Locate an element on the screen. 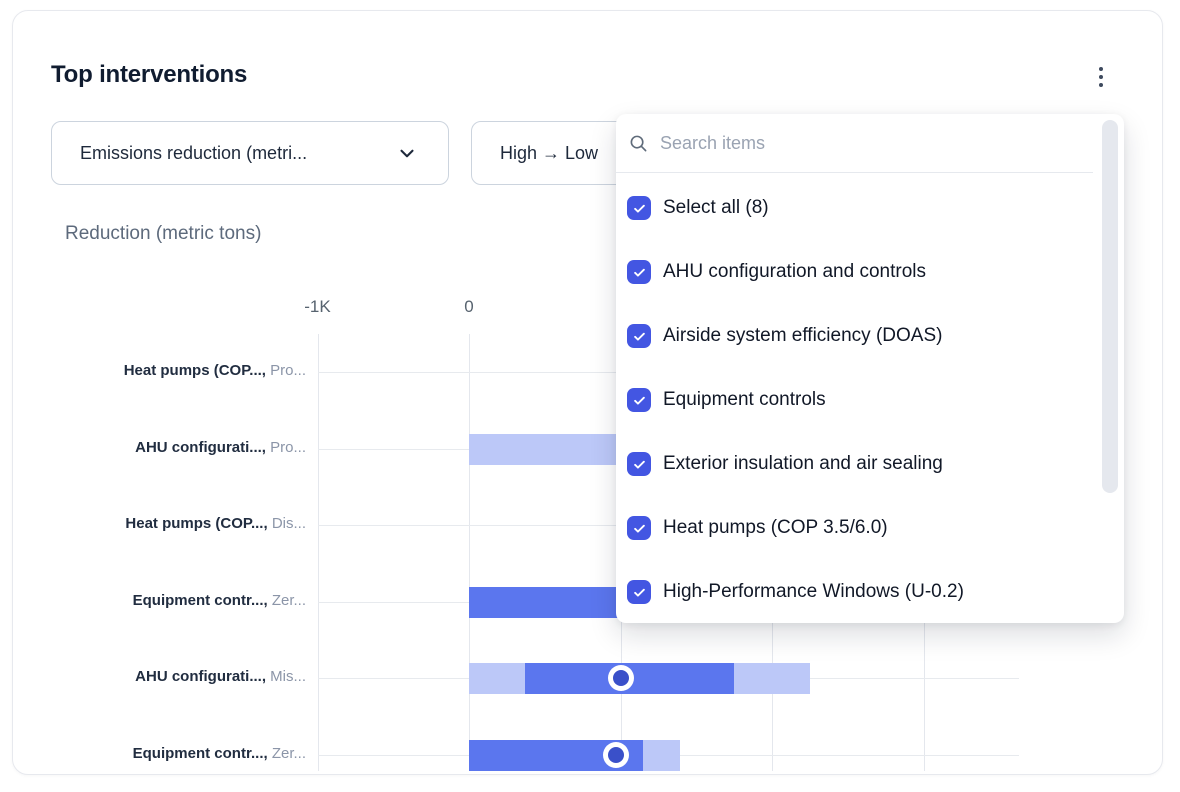  filter-item-label: Airside system efficiency (DOAS) is located at coordinates (803, 335).